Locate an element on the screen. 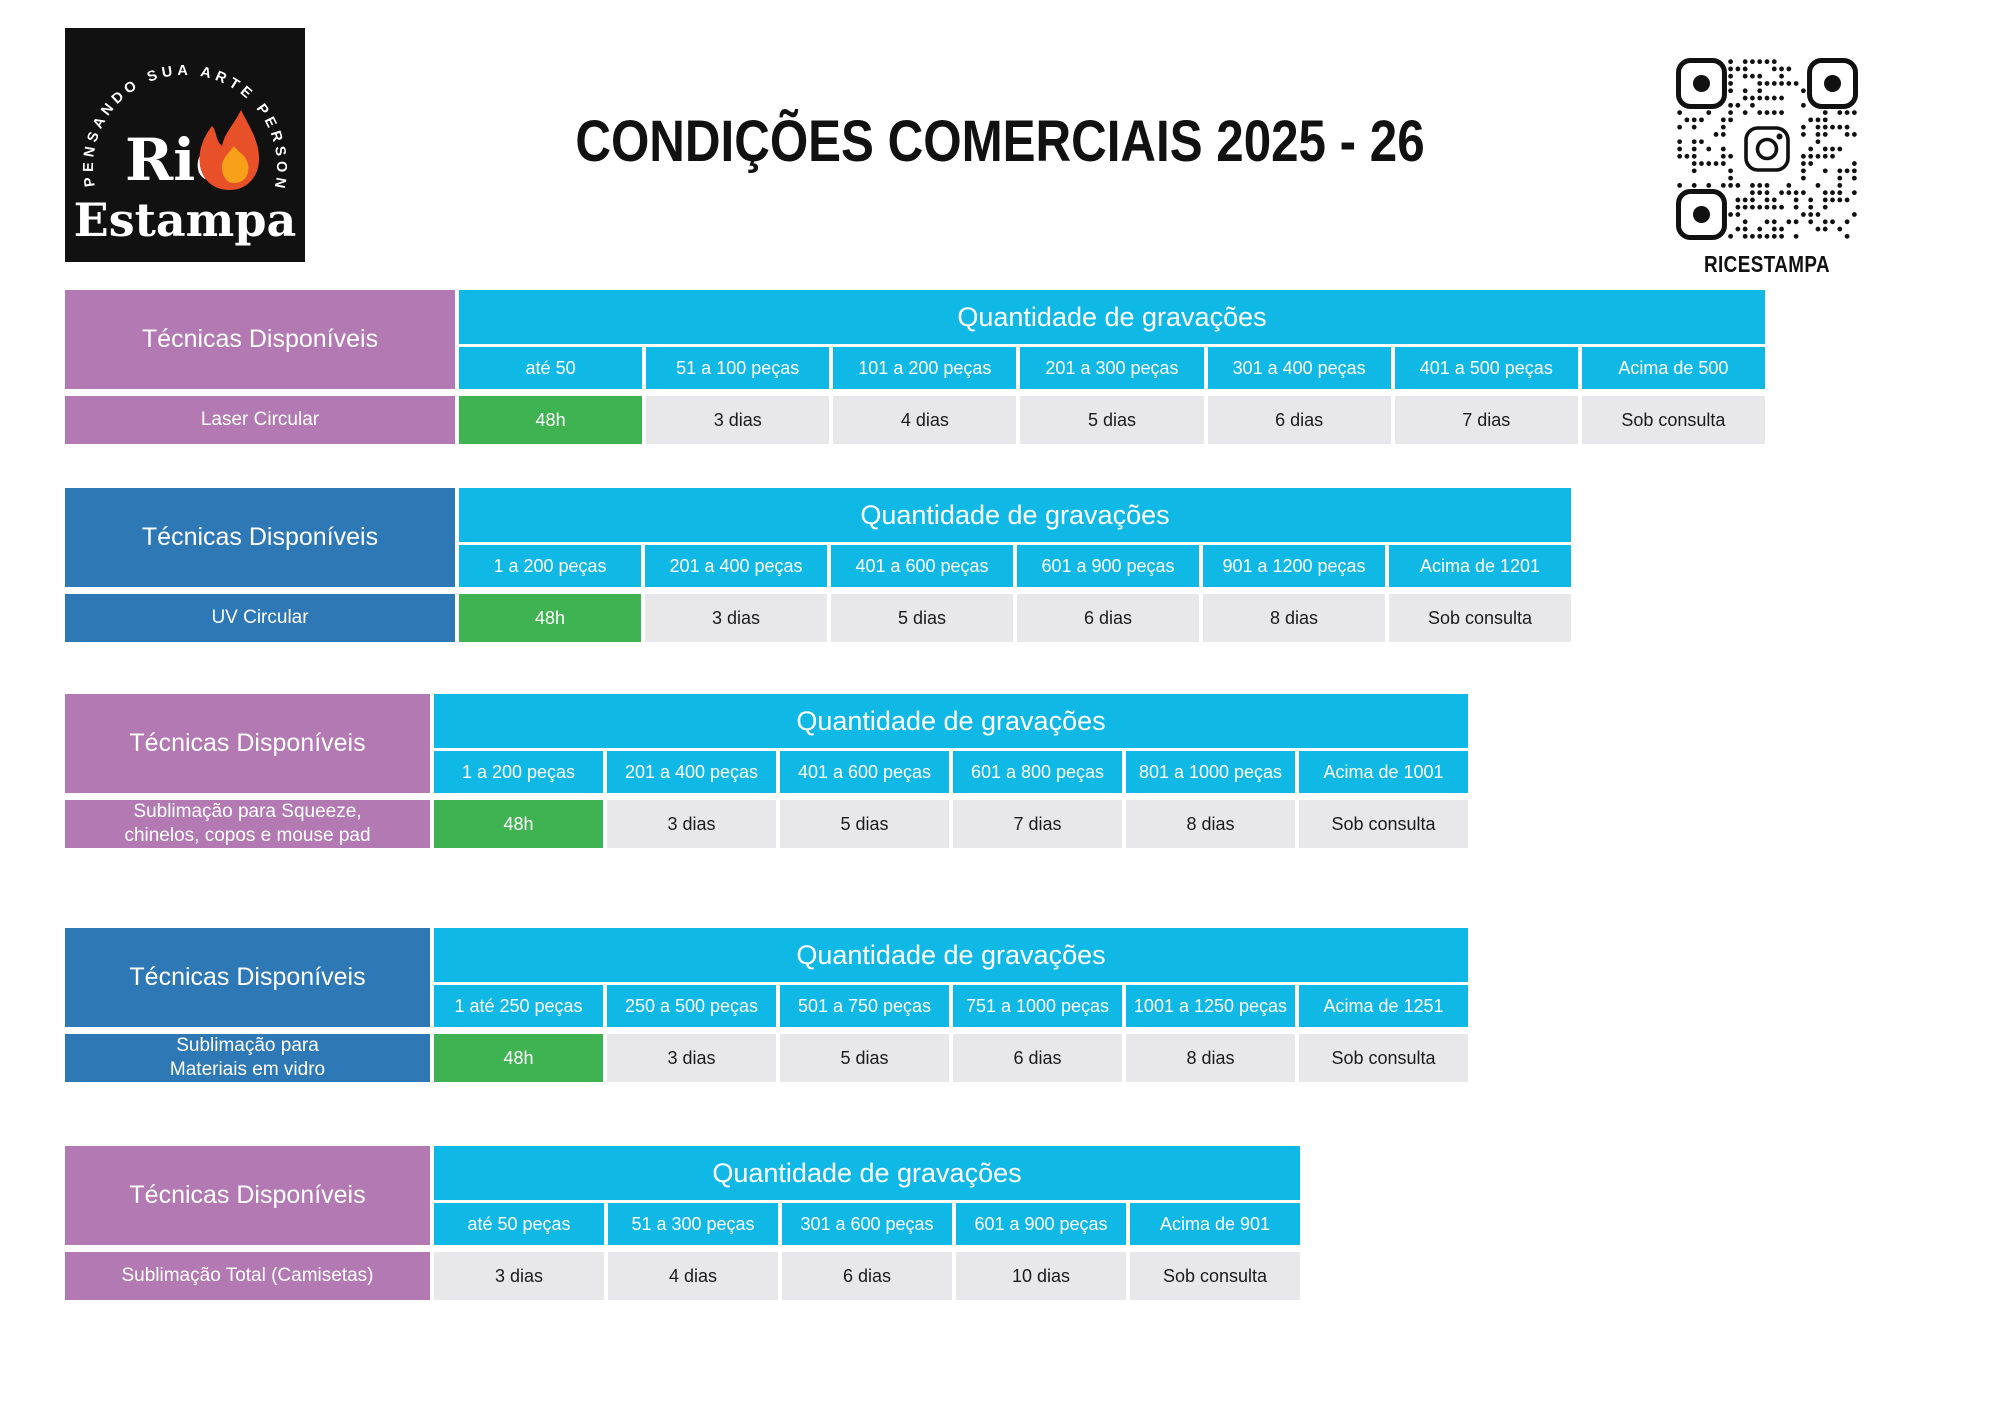 The width and height of the screenshot is (2000, 1414). quantity-column-header: 751 a 1000 peças is located at coordinates (1037, 1006).